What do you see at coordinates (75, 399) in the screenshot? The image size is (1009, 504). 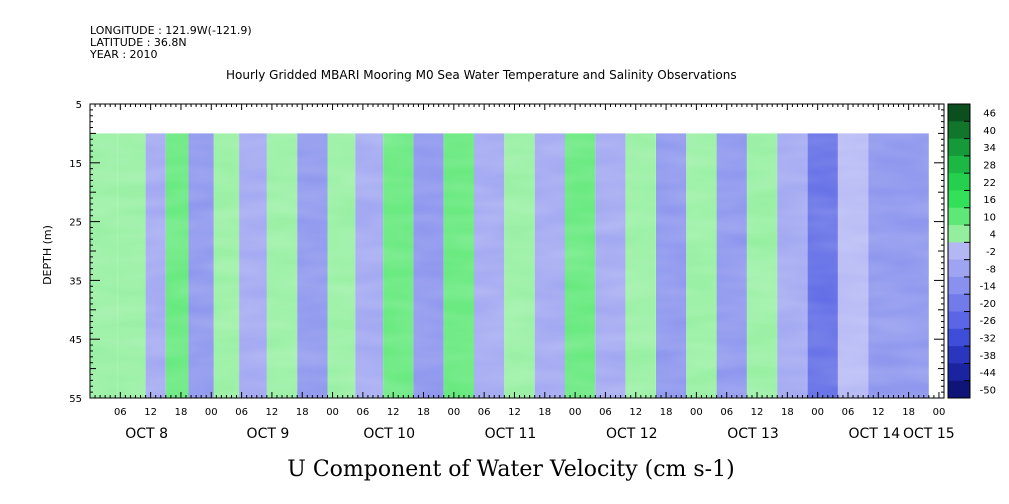 I see `y-tick-label: 55` at bounding box center [75, 399].